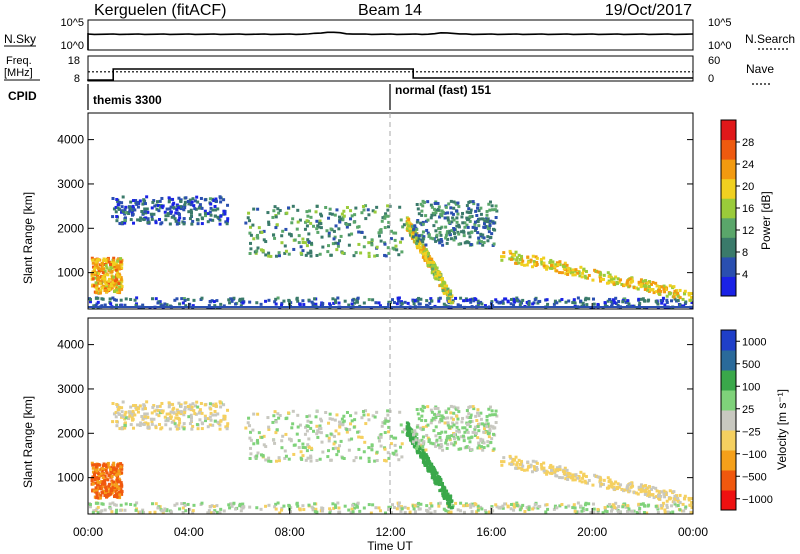 The height and width of the screenshot is (554, 800). What do you see at coordinates (751, 365) in the screenshot?
I see `colorbar-tick-label: 500` at bounding box center [751, 365].